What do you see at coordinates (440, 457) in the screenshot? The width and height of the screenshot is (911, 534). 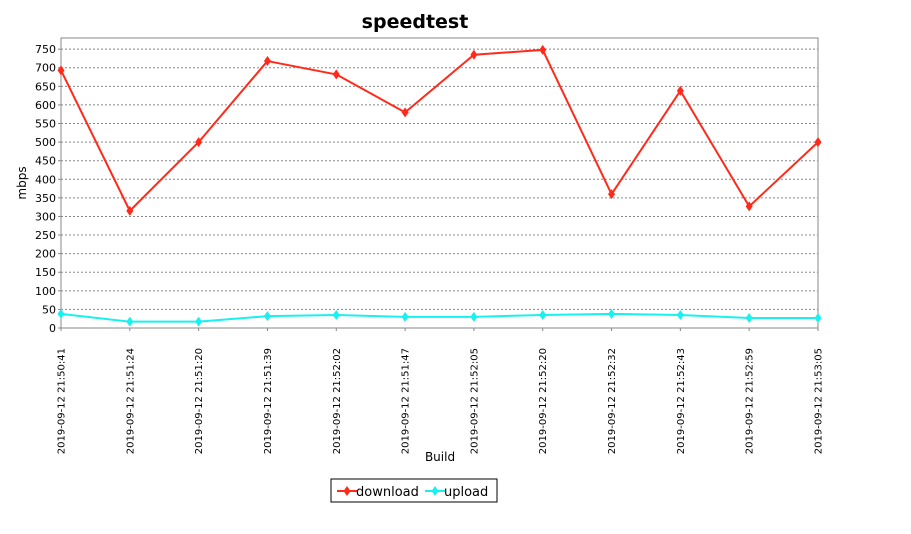 I see `x-axis-label: Build` at bounding box center [440, 457].